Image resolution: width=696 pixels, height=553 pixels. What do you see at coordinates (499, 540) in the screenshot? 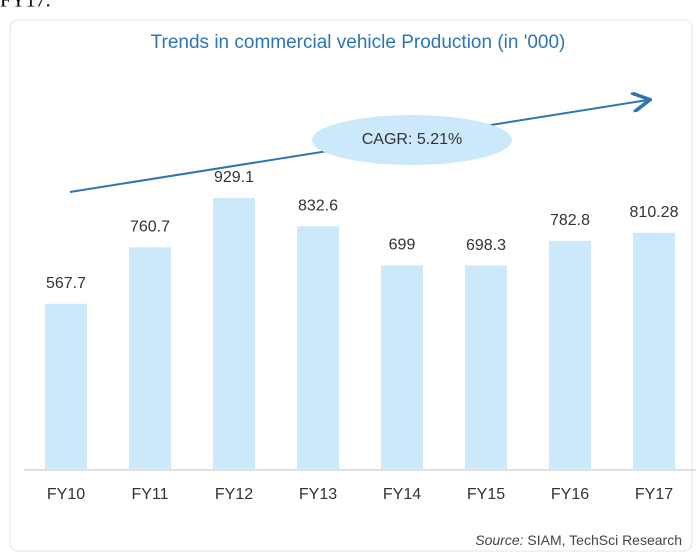
I see `source-label: Source:` at bounding box center [499, 540].